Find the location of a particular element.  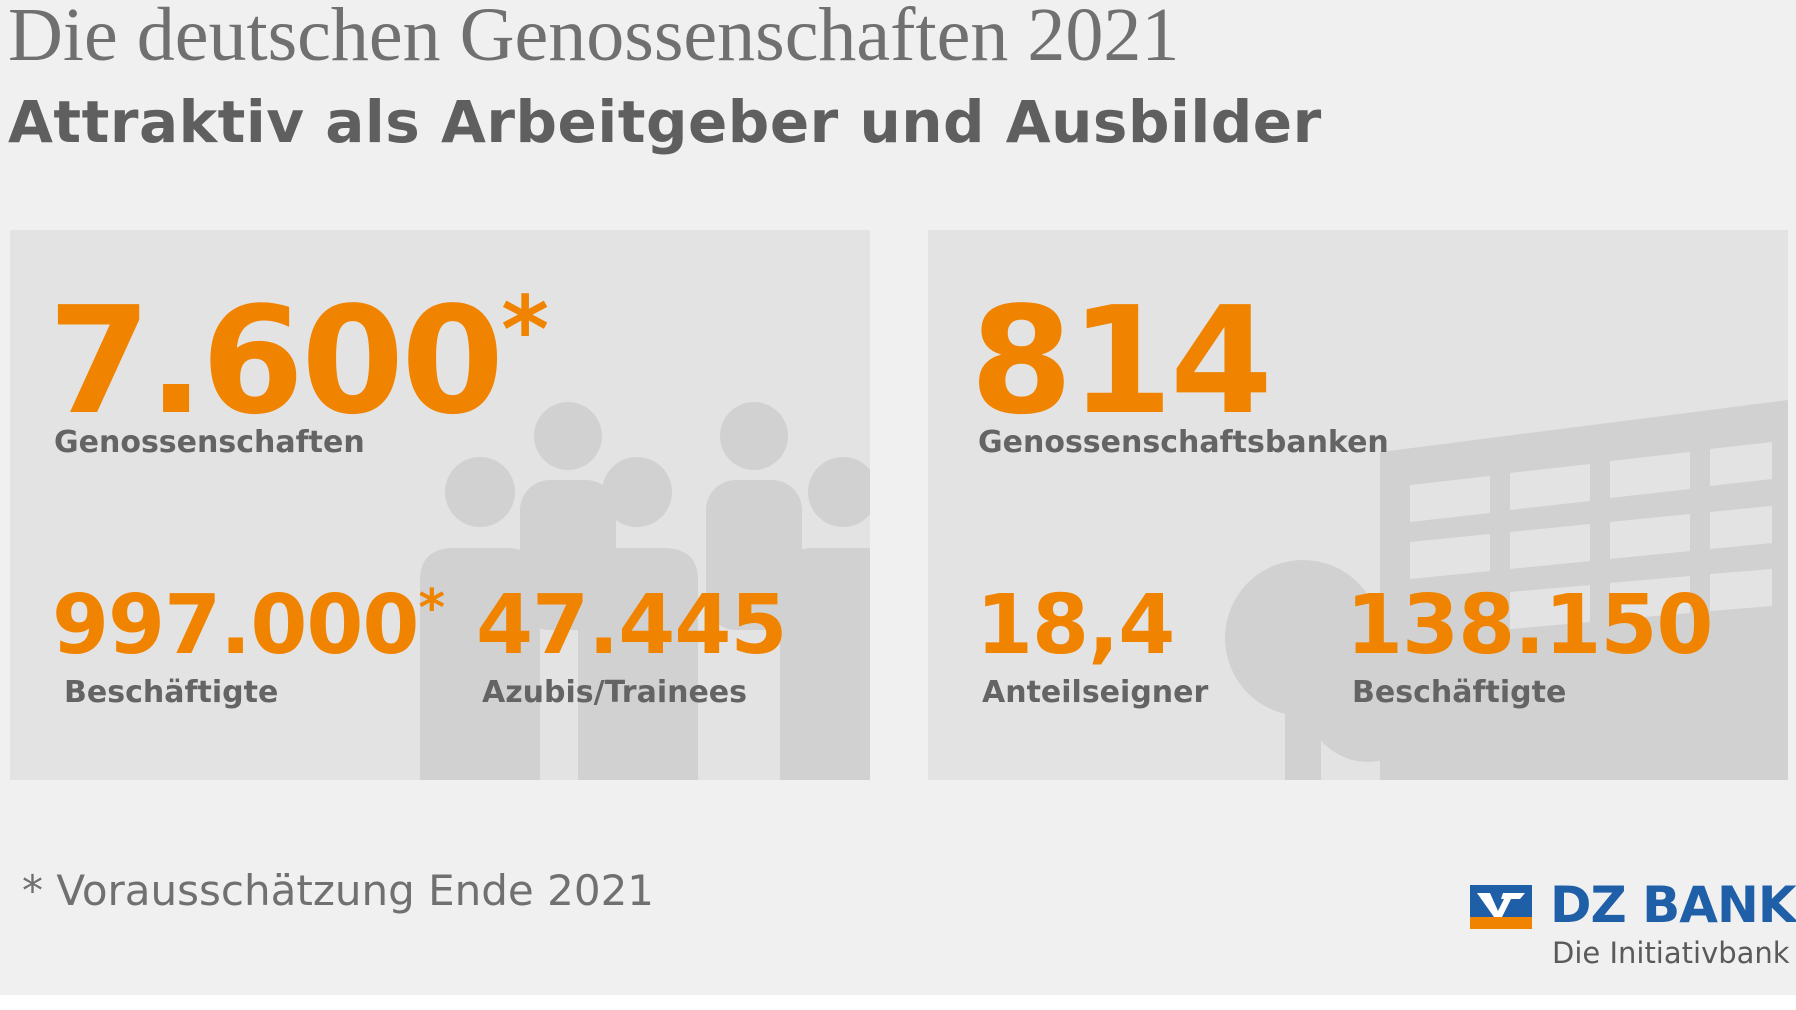

cooperatives-count: 7.600* is located at coordinates (299, 361).